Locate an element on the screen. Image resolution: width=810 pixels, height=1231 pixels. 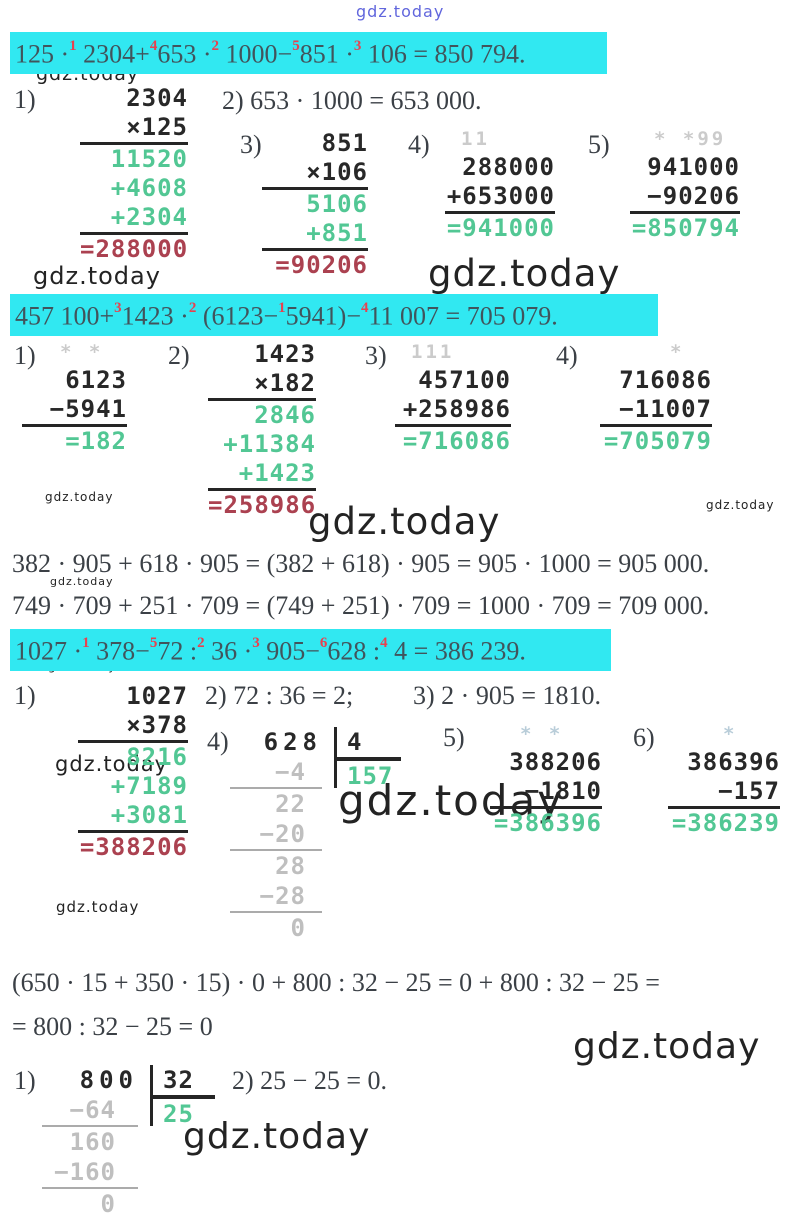
minuend-row: 716086 is located at coordinates (665, 380).